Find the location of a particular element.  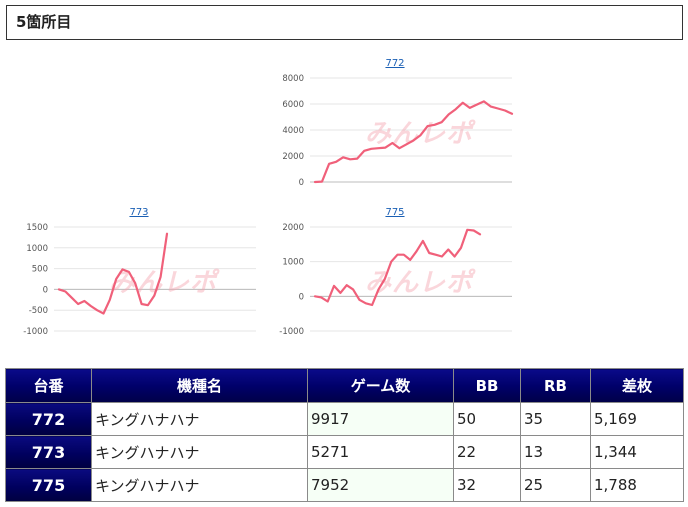

y-tick-label: 6000 is located at coordinates (293, 105).